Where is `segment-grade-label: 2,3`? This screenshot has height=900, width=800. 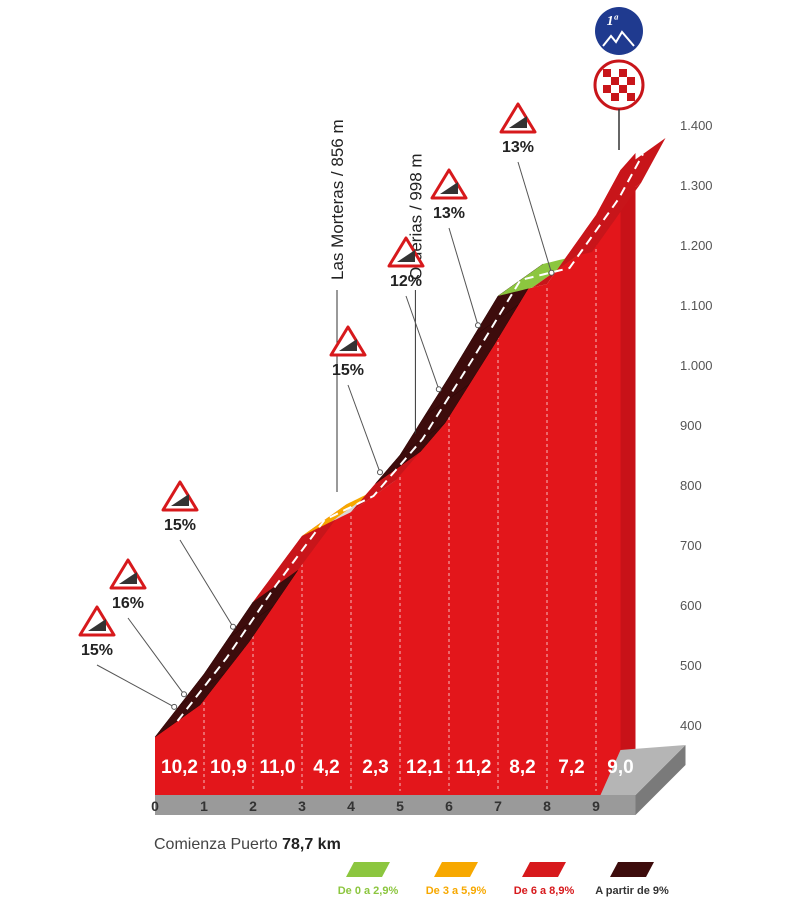 segment-grade-label: 2,3 is located at coordinates (375, 767).